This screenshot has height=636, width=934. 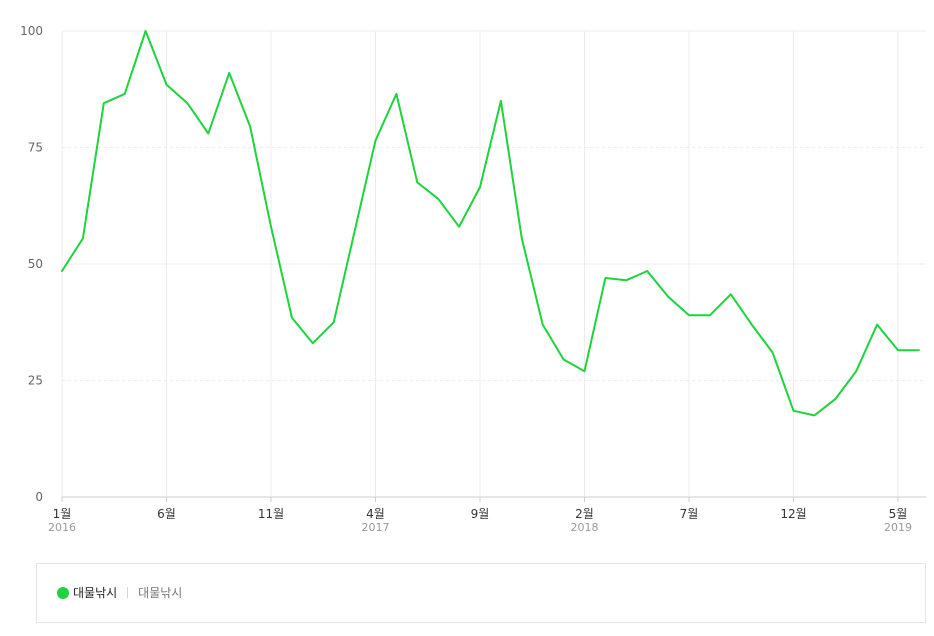 What do you see at coordinates (584, 514) in the screenshot?
I see `x-tick-label: 2월` at bounding box center [584, 514].